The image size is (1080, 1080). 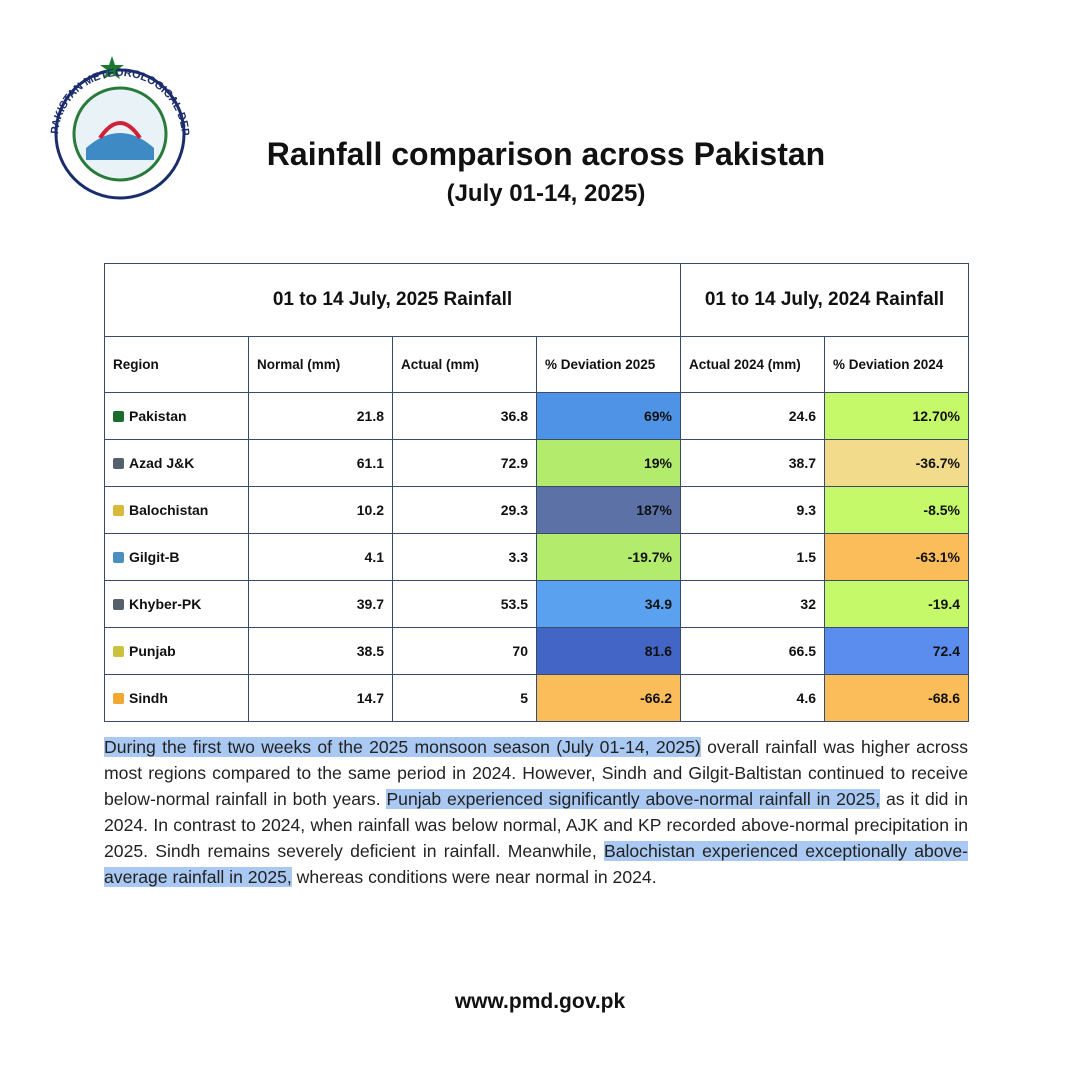 I want to click on table-row: Khyber-PK 39.7 53.5 34.9 32 -19.4, so click(x=536, y=604).